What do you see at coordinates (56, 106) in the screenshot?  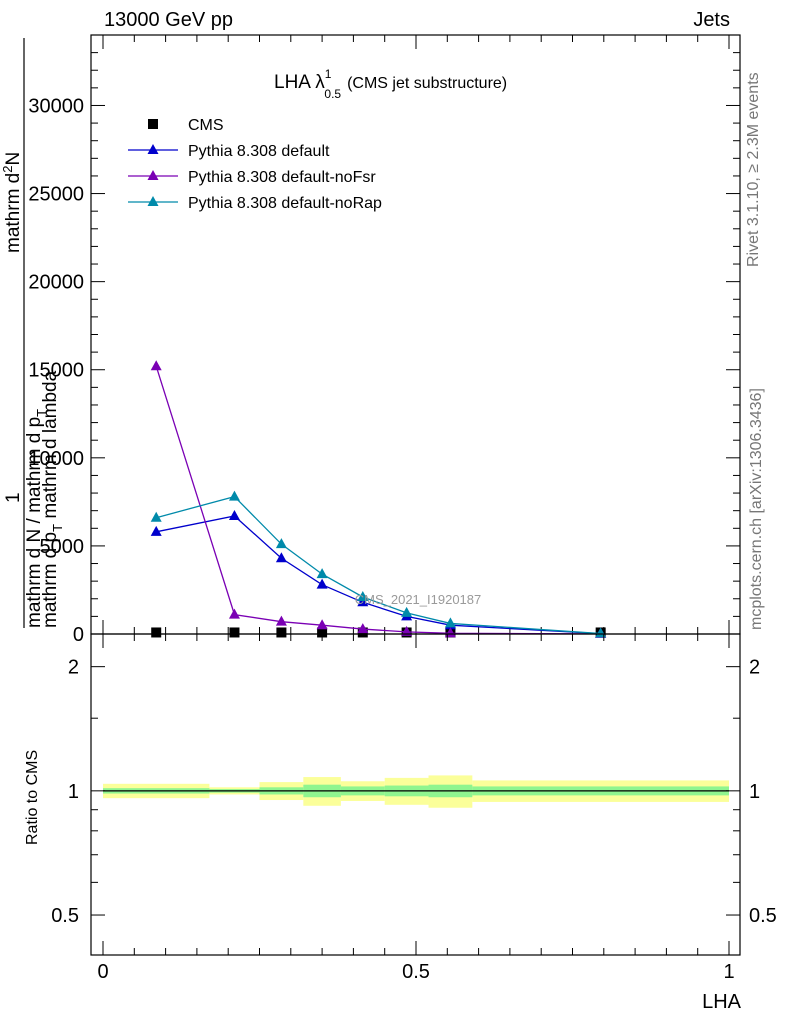 I see `y-tick-label: 30000` at bounding box center [56, 106].